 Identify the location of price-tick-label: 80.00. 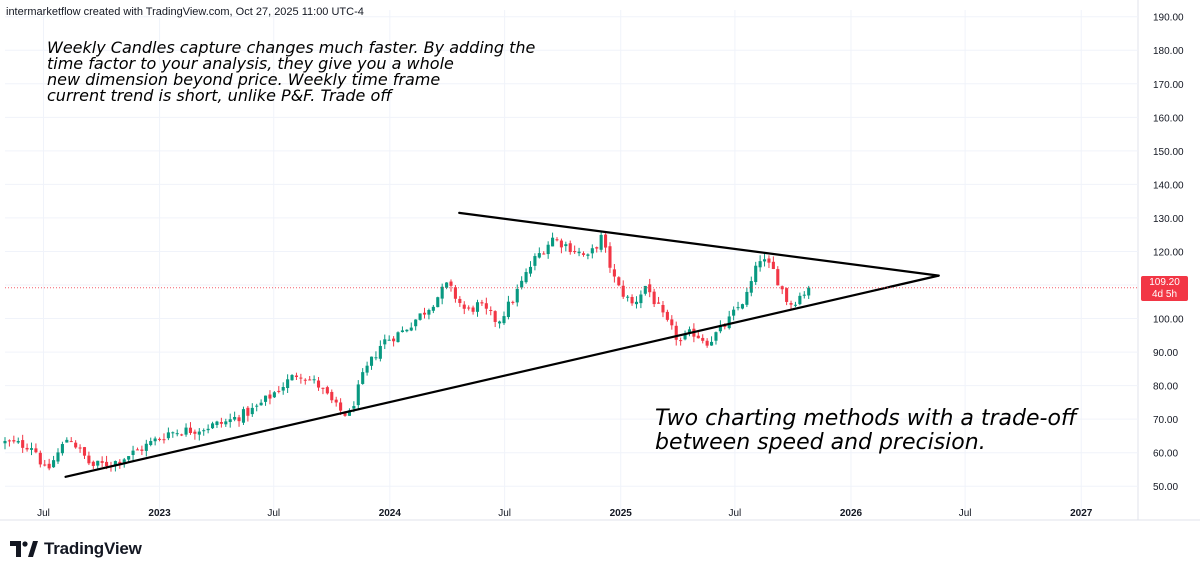
(1165, 387).